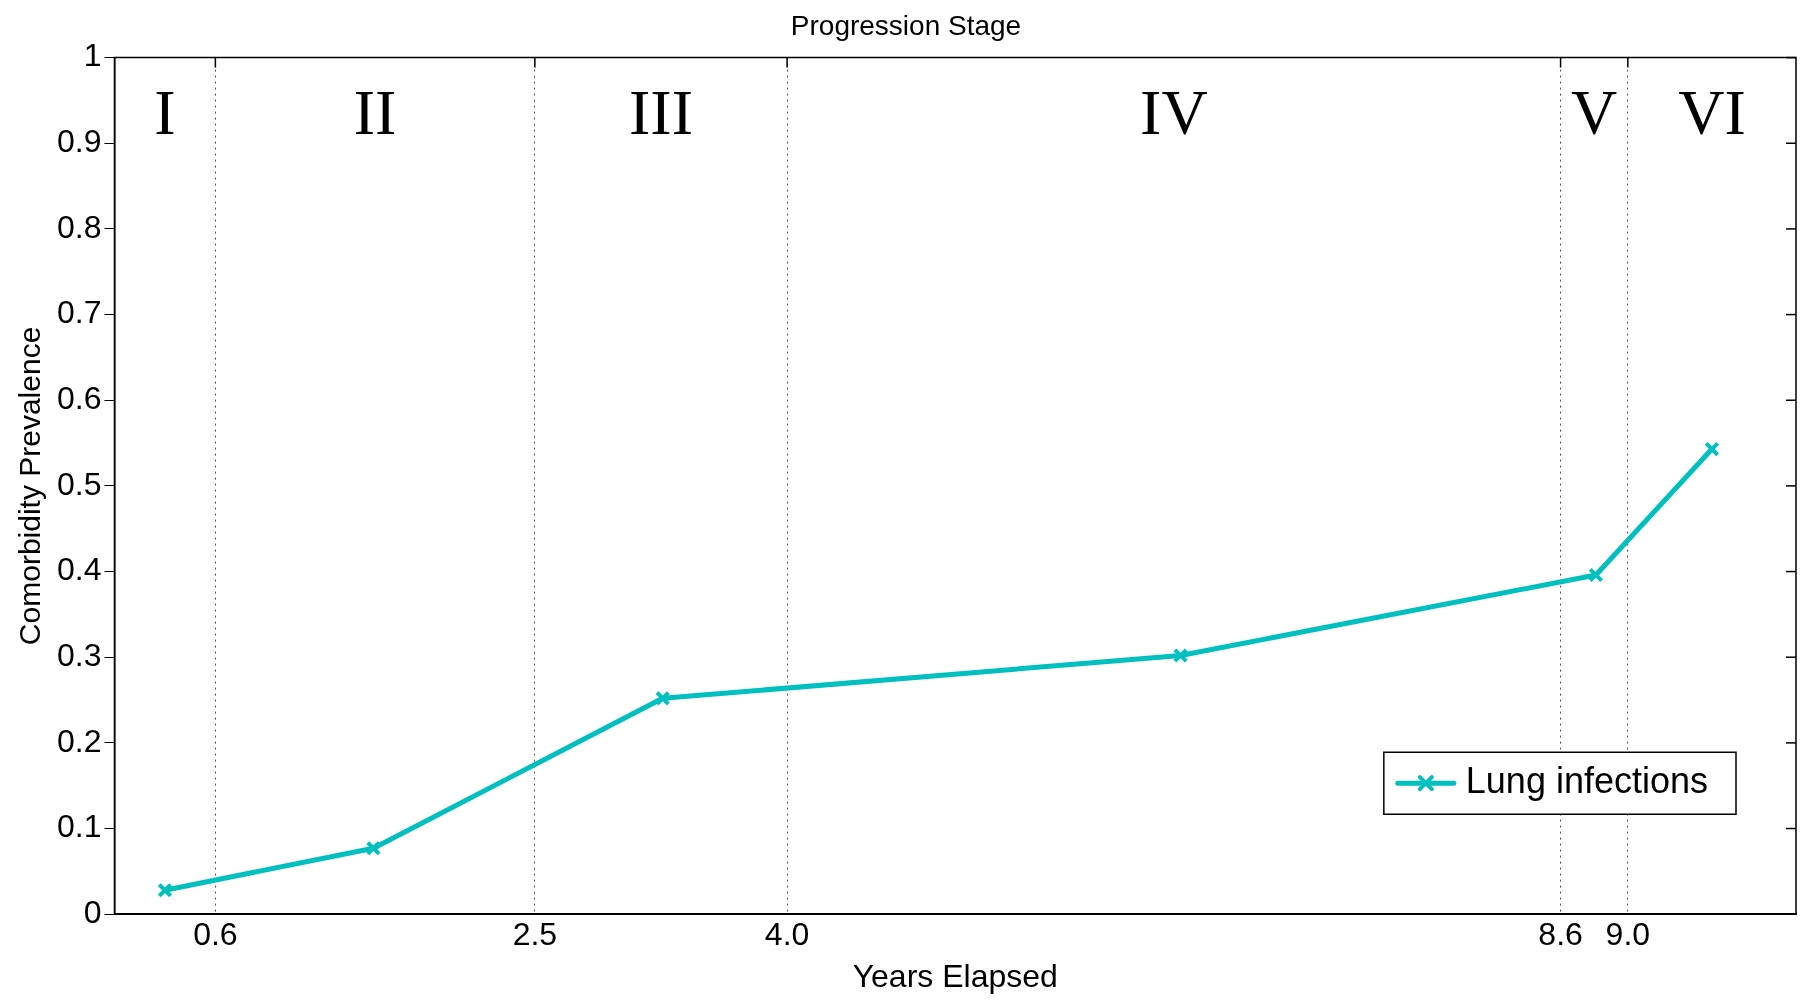 The image size is (1808, 1001). Describe the element at coordinates (1560, 934) in the screenshot. I see `x-tick-label: 8.6` at that location.